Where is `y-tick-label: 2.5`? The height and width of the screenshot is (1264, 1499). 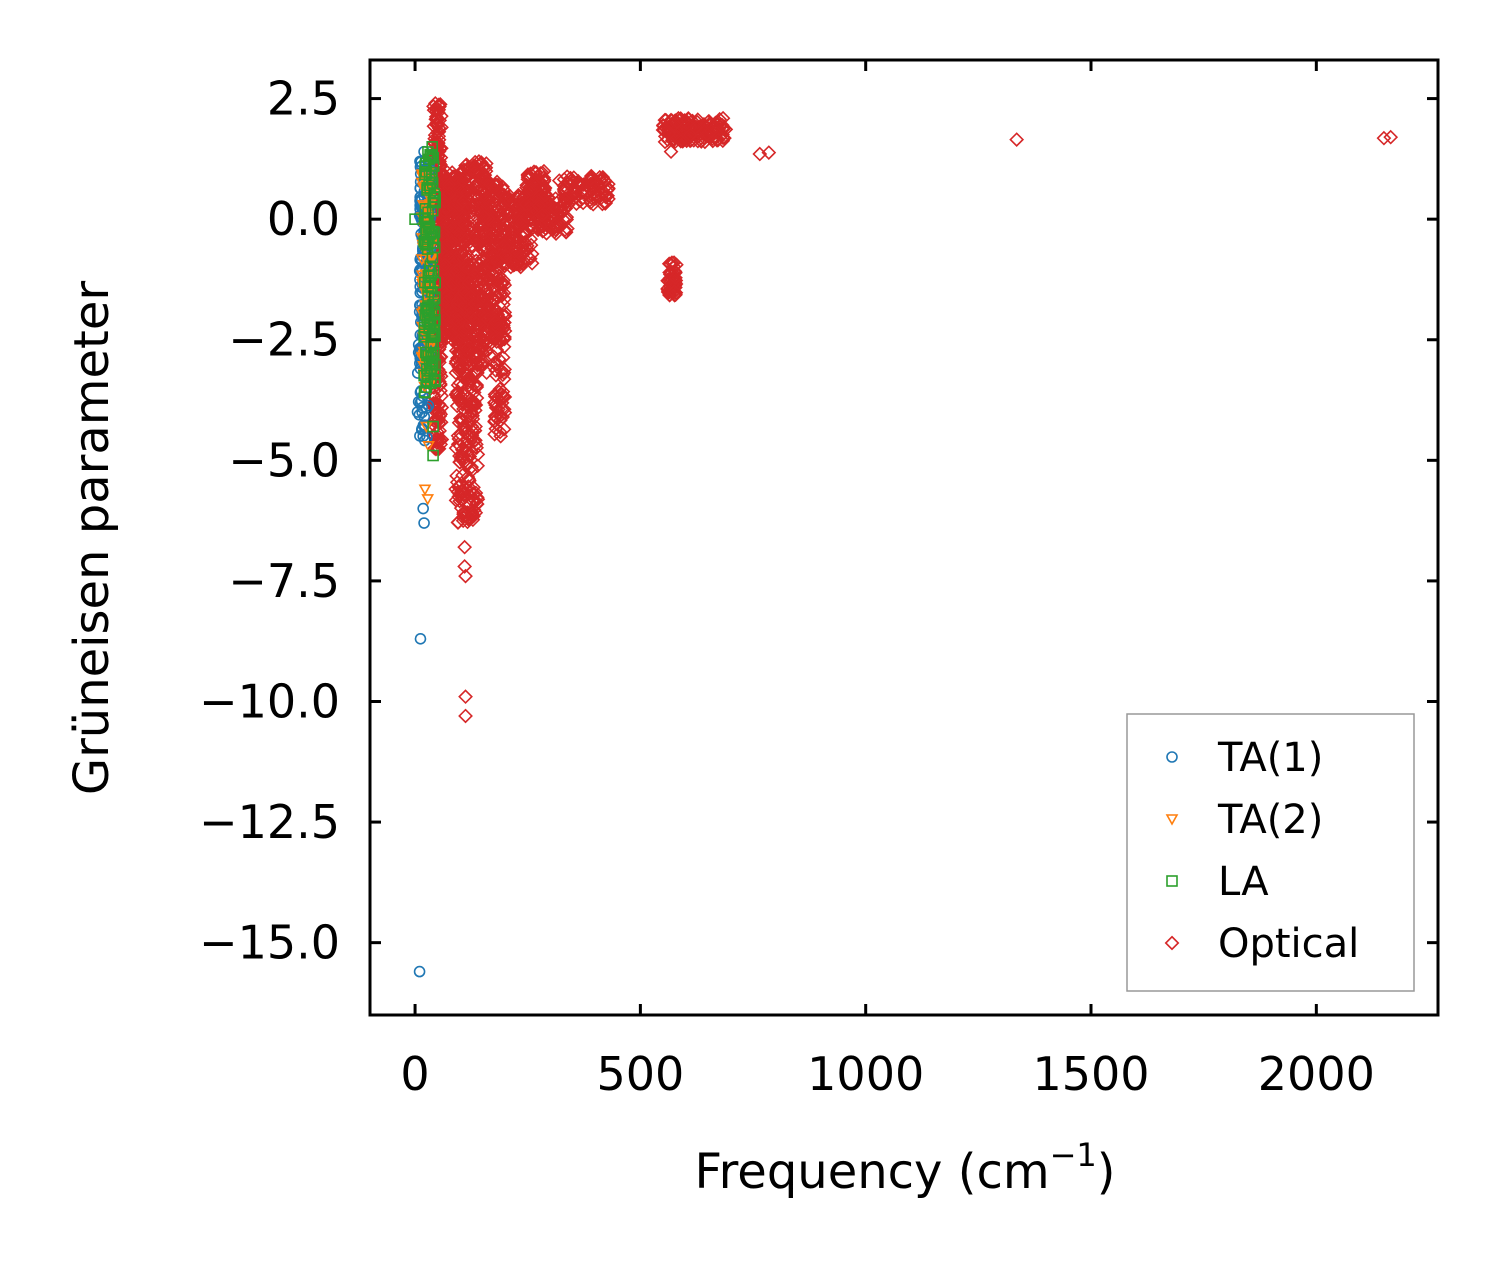 y-tick-label: 2.5 is located at coordinates (303, 99).